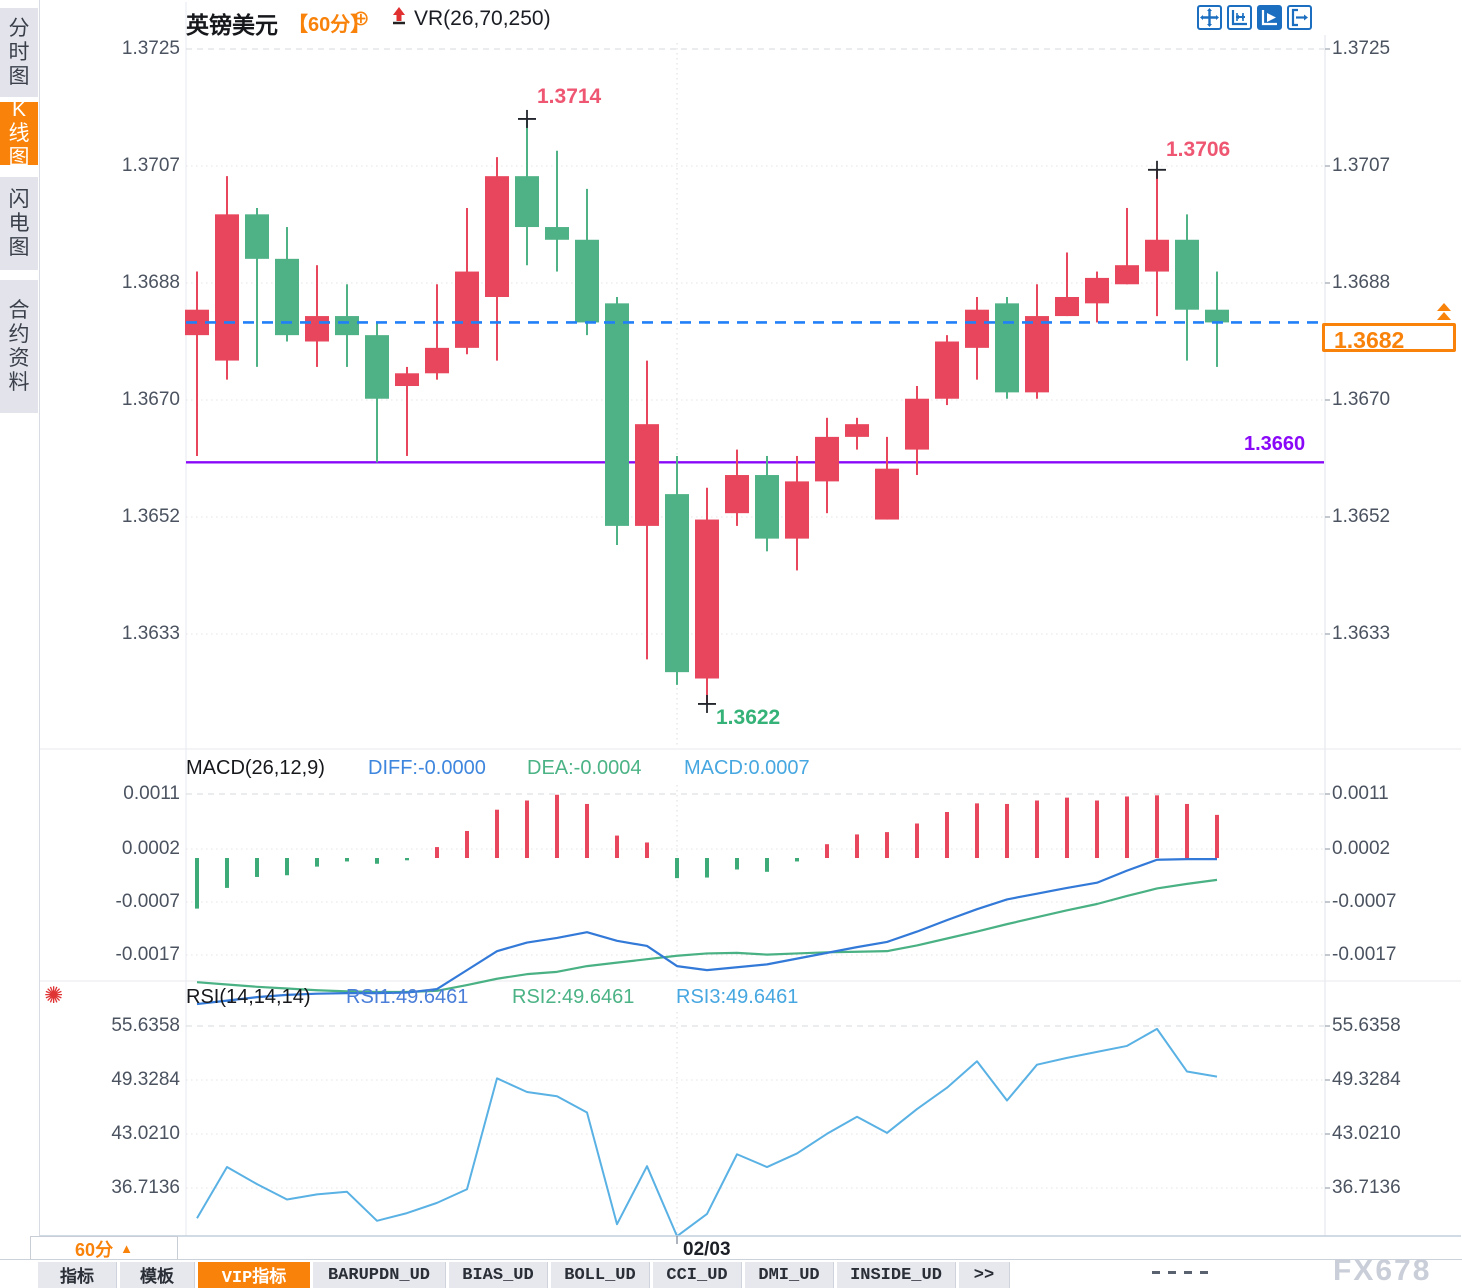 This screenshot has width=1462, height=1288. What do you see at coordinates (1389, 338) in the screenshot?
I see `current-price-tag: 1.3682` at bounding box center [1389, 338].